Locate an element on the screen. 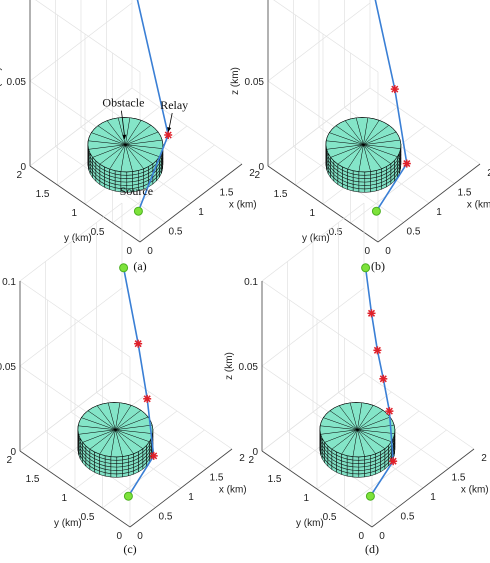  panel-caption: (d) is located at coordinates (372, 549).